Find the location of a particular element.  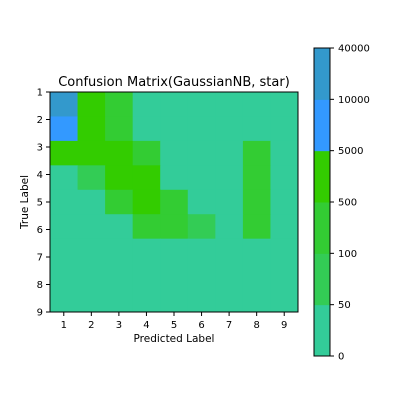

colorbar-tick-label: 50 is located at coordinates (344, 305).